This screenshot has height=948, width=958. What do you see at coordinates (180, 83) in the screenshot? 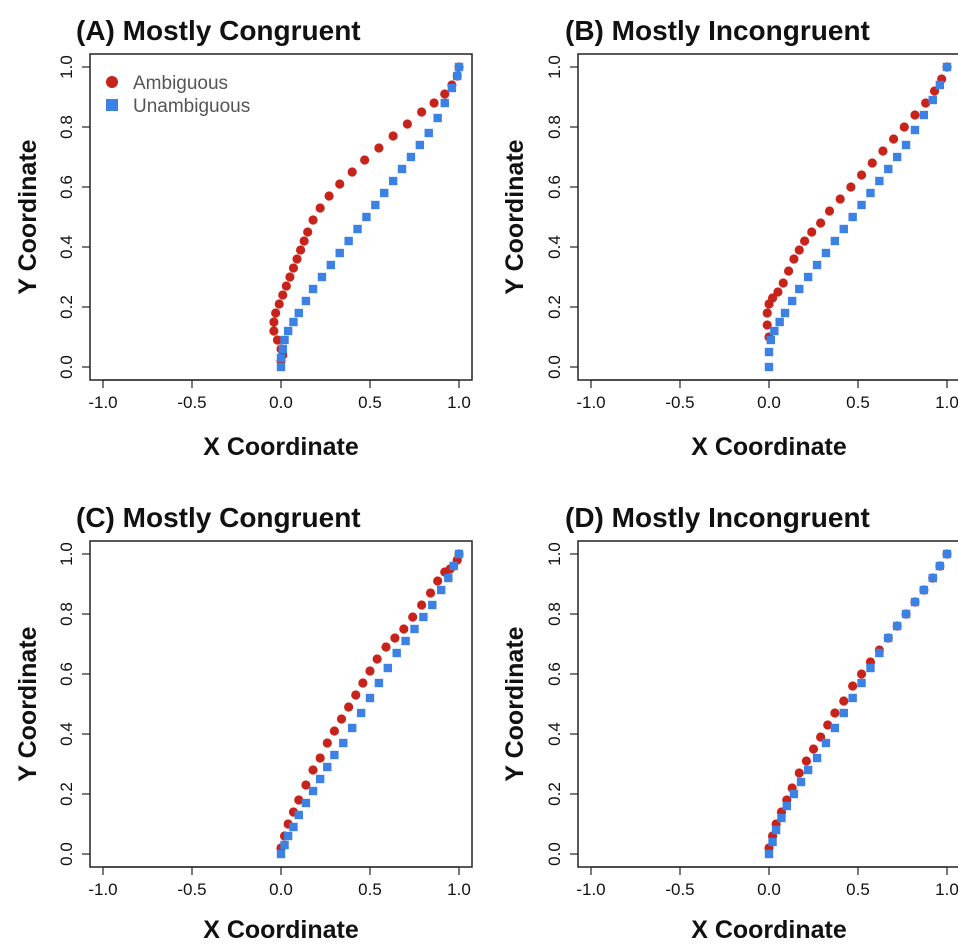
I see `legend-label-ambiguous: Ambiguous` at bounding box center [180, 83].